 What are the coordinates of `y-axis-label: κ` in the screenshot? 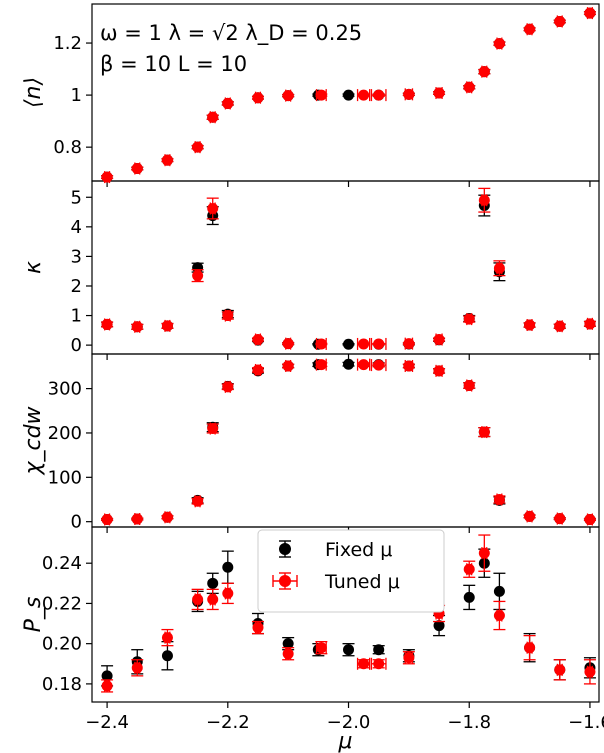 It's located at (33, 267).